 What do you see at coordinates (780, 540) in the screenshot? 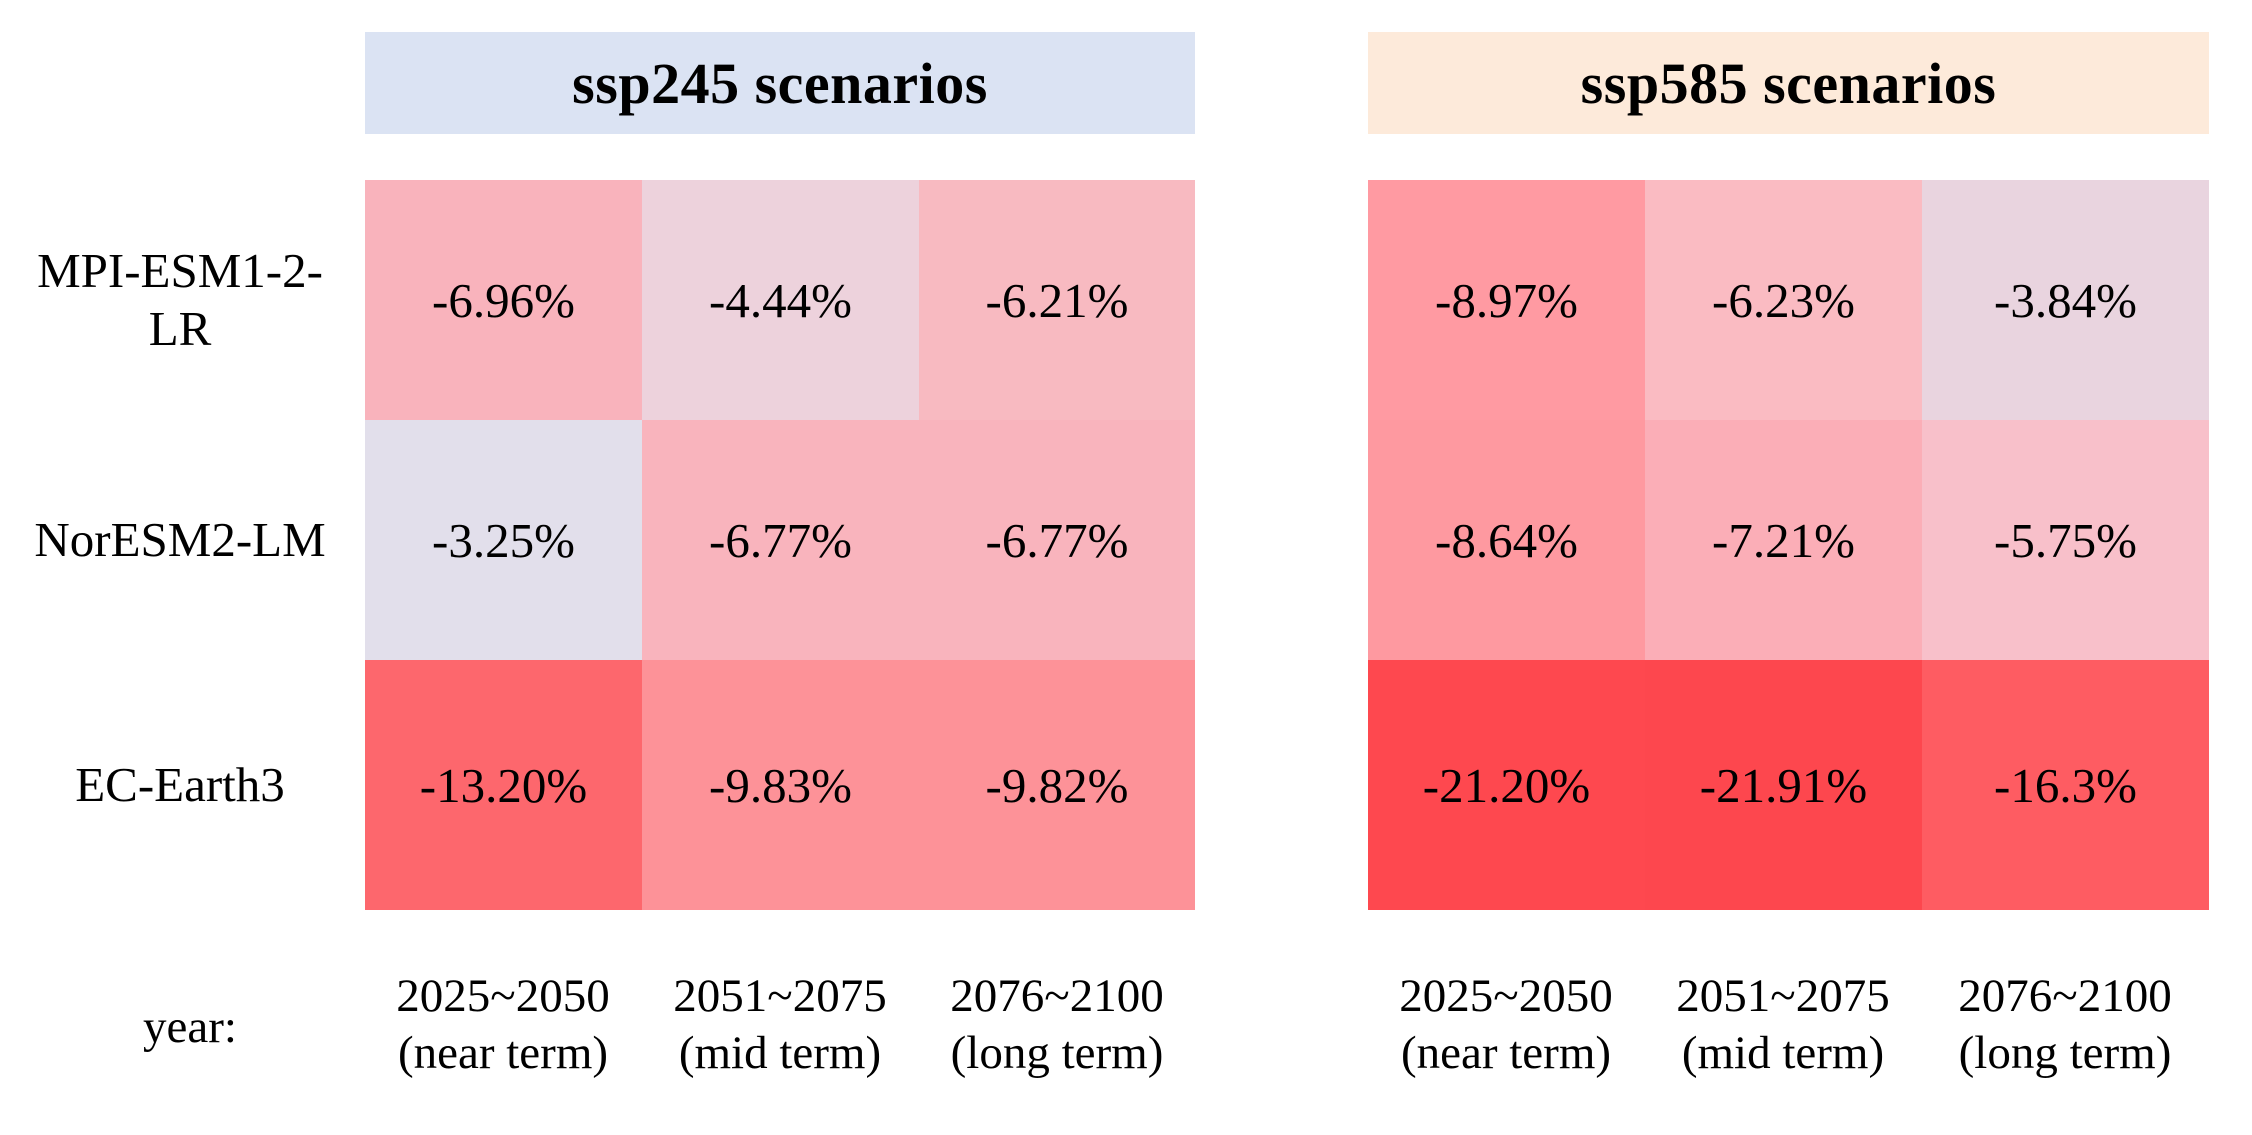
I see `heatmap-cell-ssp245-r1c1: -6.77%` at bounding box center [780, 540].